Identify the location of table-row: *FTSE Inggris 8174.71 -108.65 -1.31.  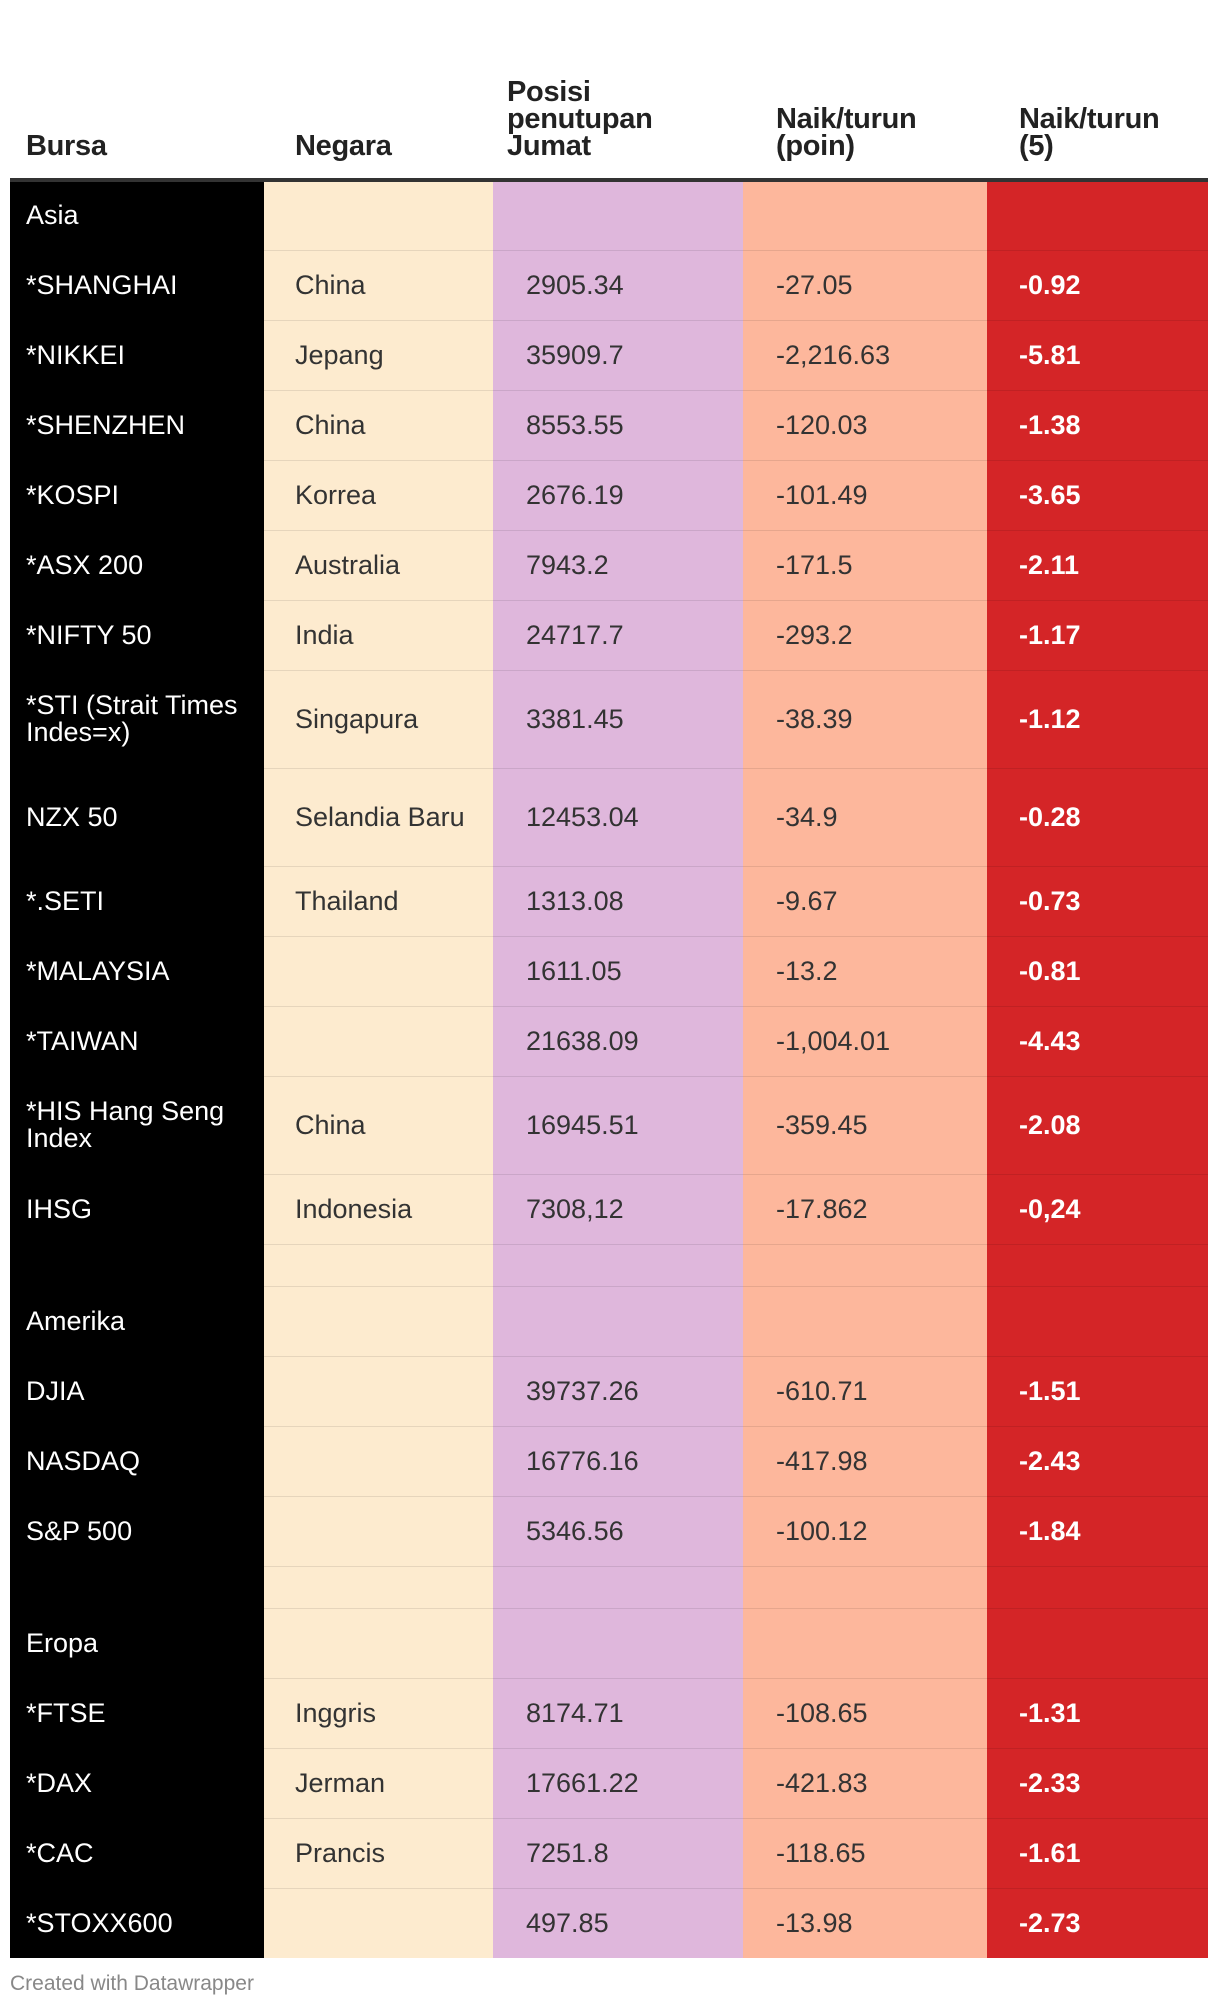
(609, 1713).